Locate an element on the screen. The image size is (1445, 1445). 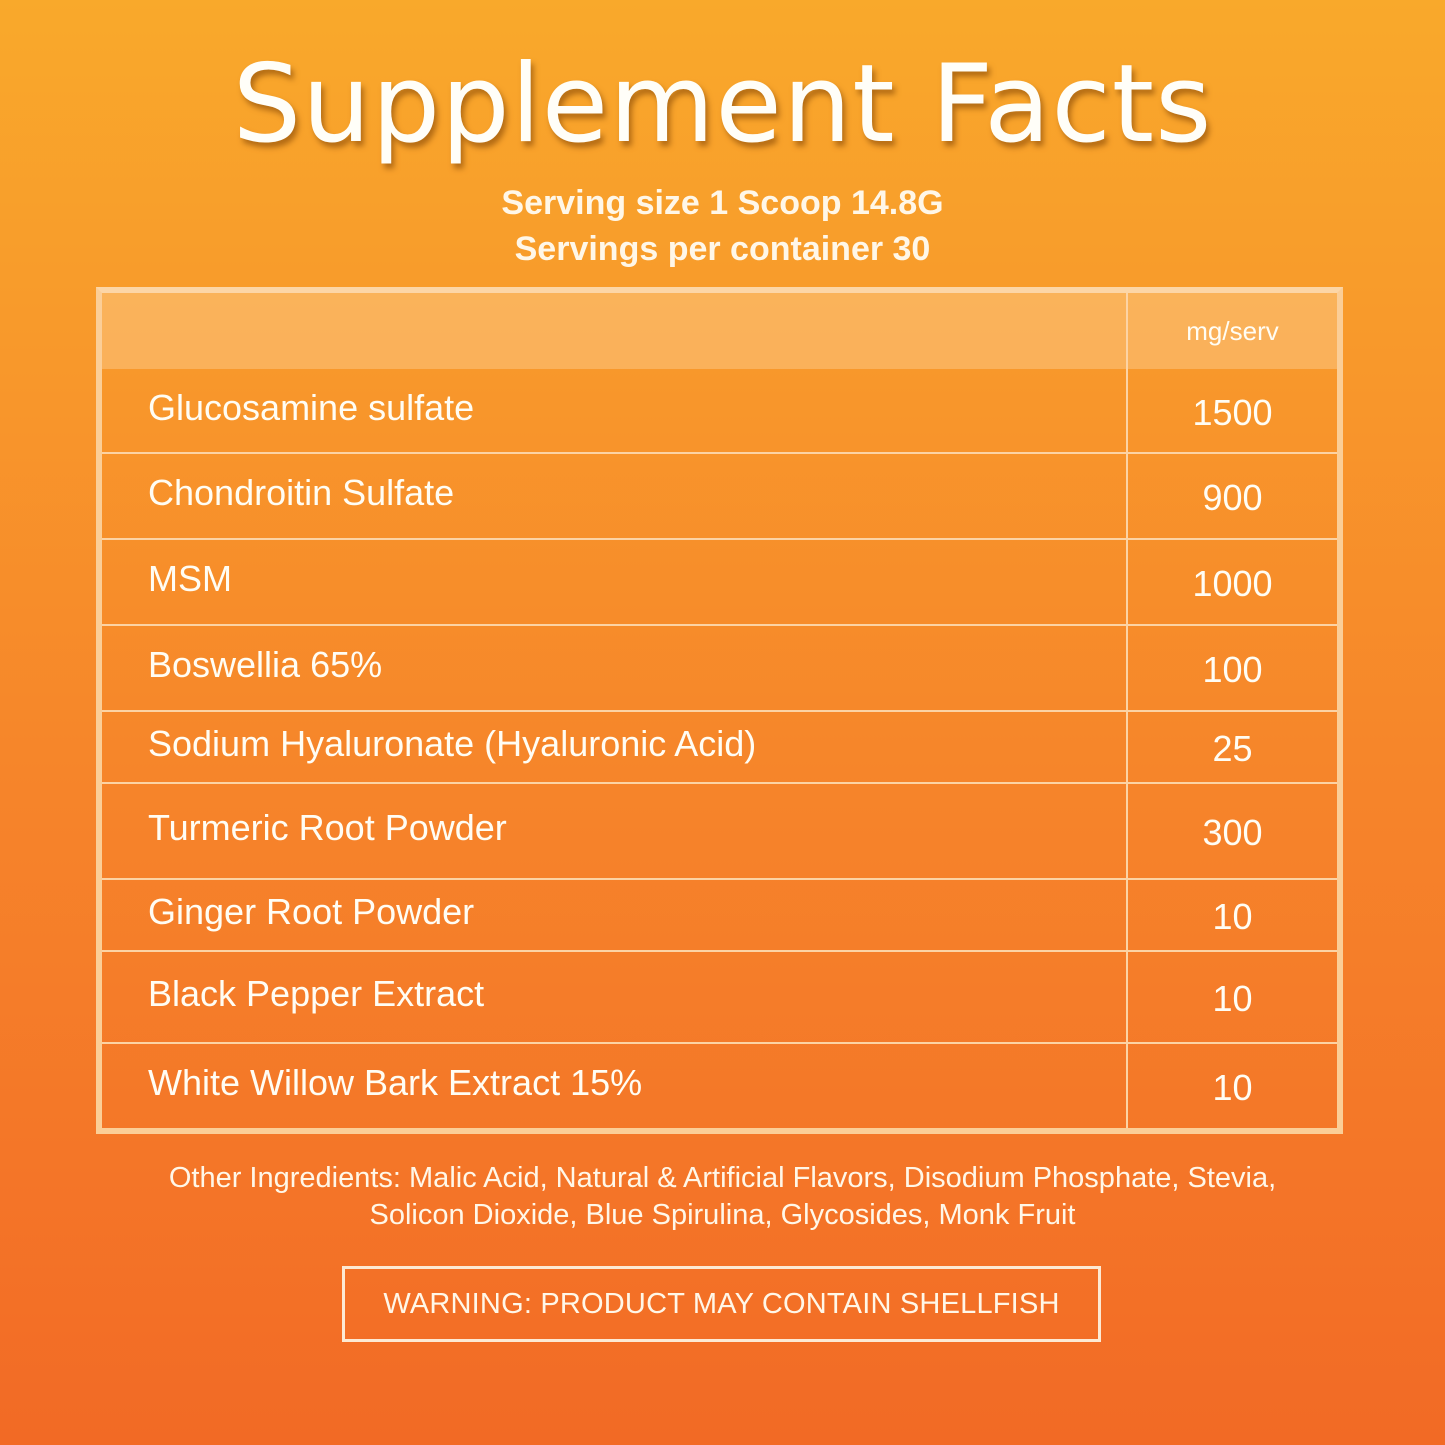
ingredient-amount: 25 is located at coordinates (1232, 748).